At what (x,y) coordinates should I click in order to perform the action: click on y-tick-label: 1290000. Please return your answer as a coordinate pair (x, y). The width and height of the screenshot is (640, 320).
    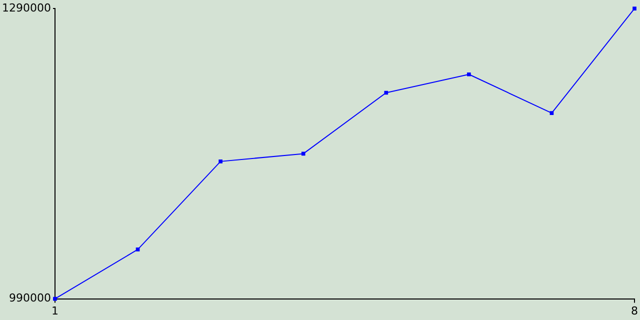
    Looking at the image, I should click on (26, 7).